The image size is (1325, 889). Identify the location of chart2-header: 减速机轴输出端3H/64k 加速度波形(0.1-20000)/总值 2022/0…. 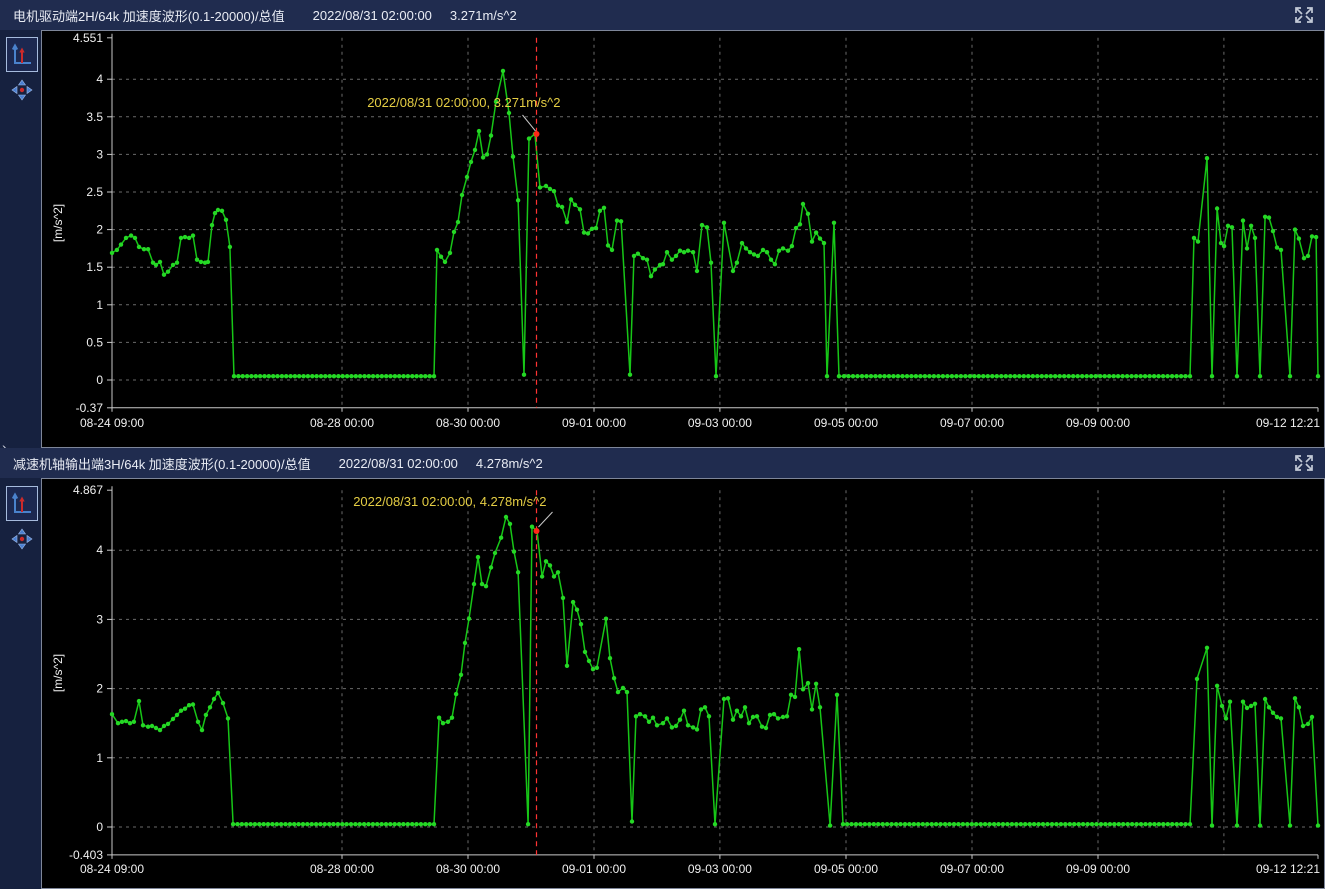
(662, 463).